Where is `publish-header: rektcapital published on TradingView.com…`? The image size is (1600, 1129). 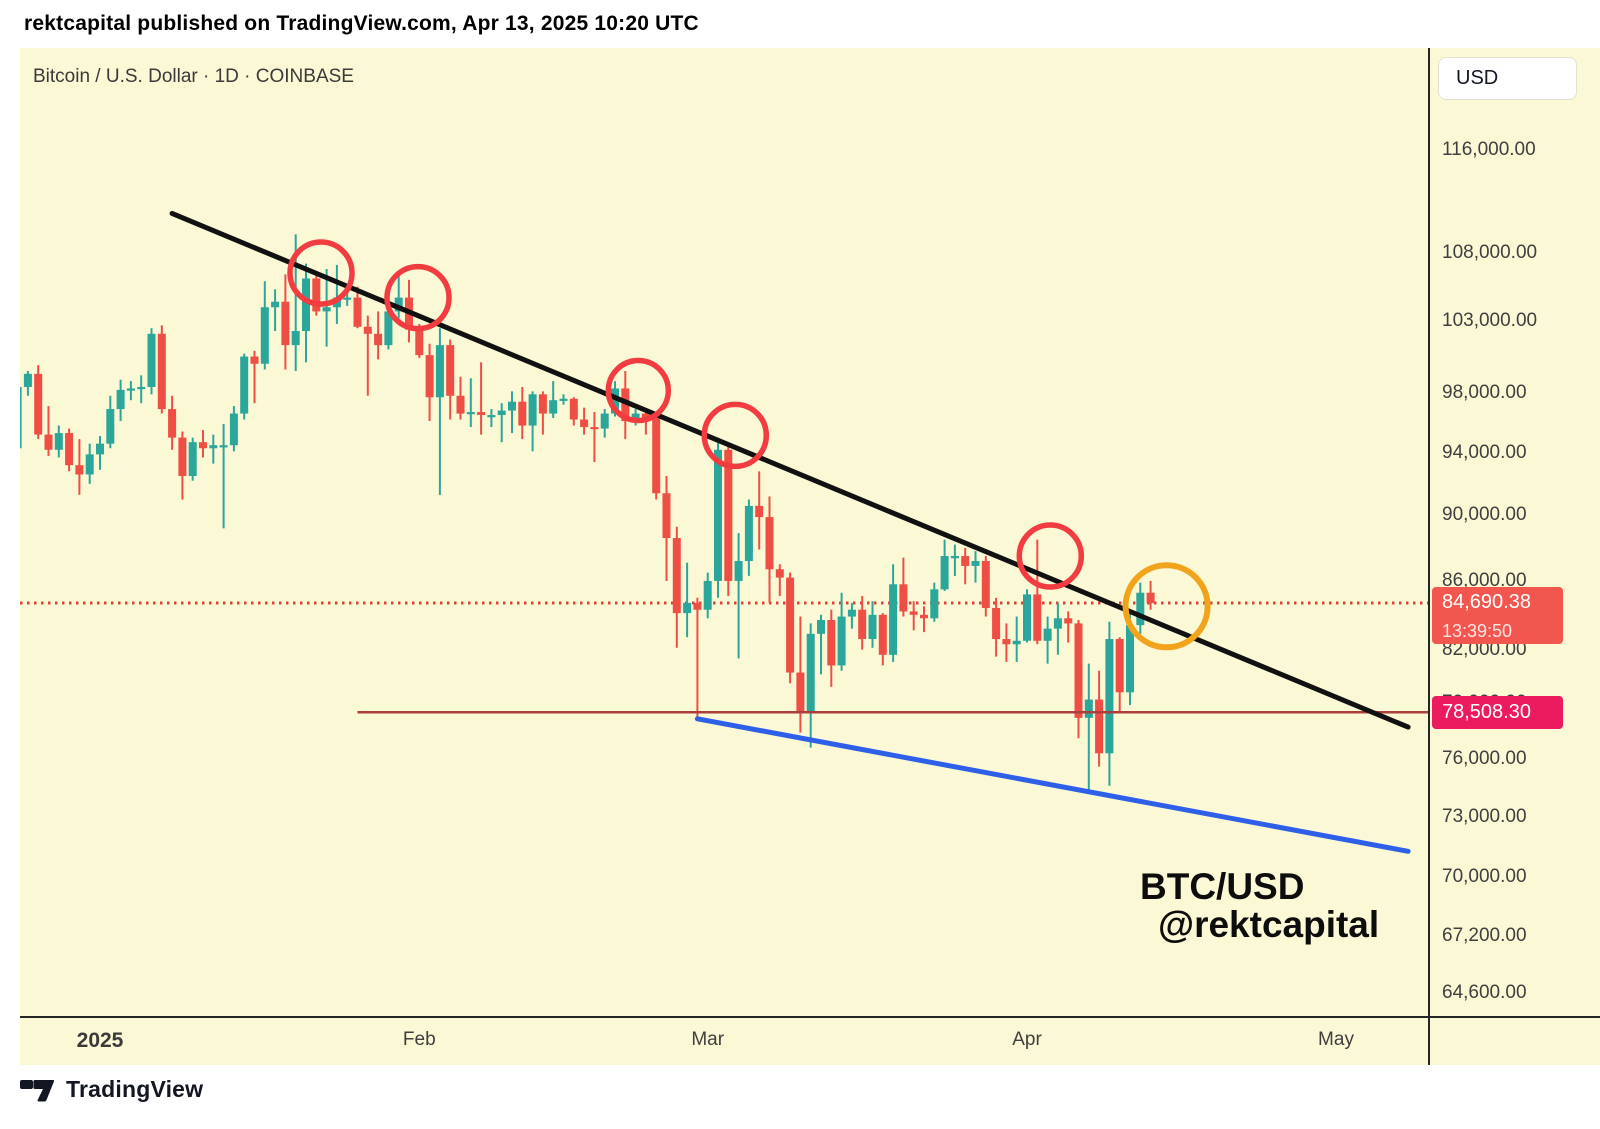
publish-header: rektcapital published on TradingView.com… is located at coordinates (800, 24).